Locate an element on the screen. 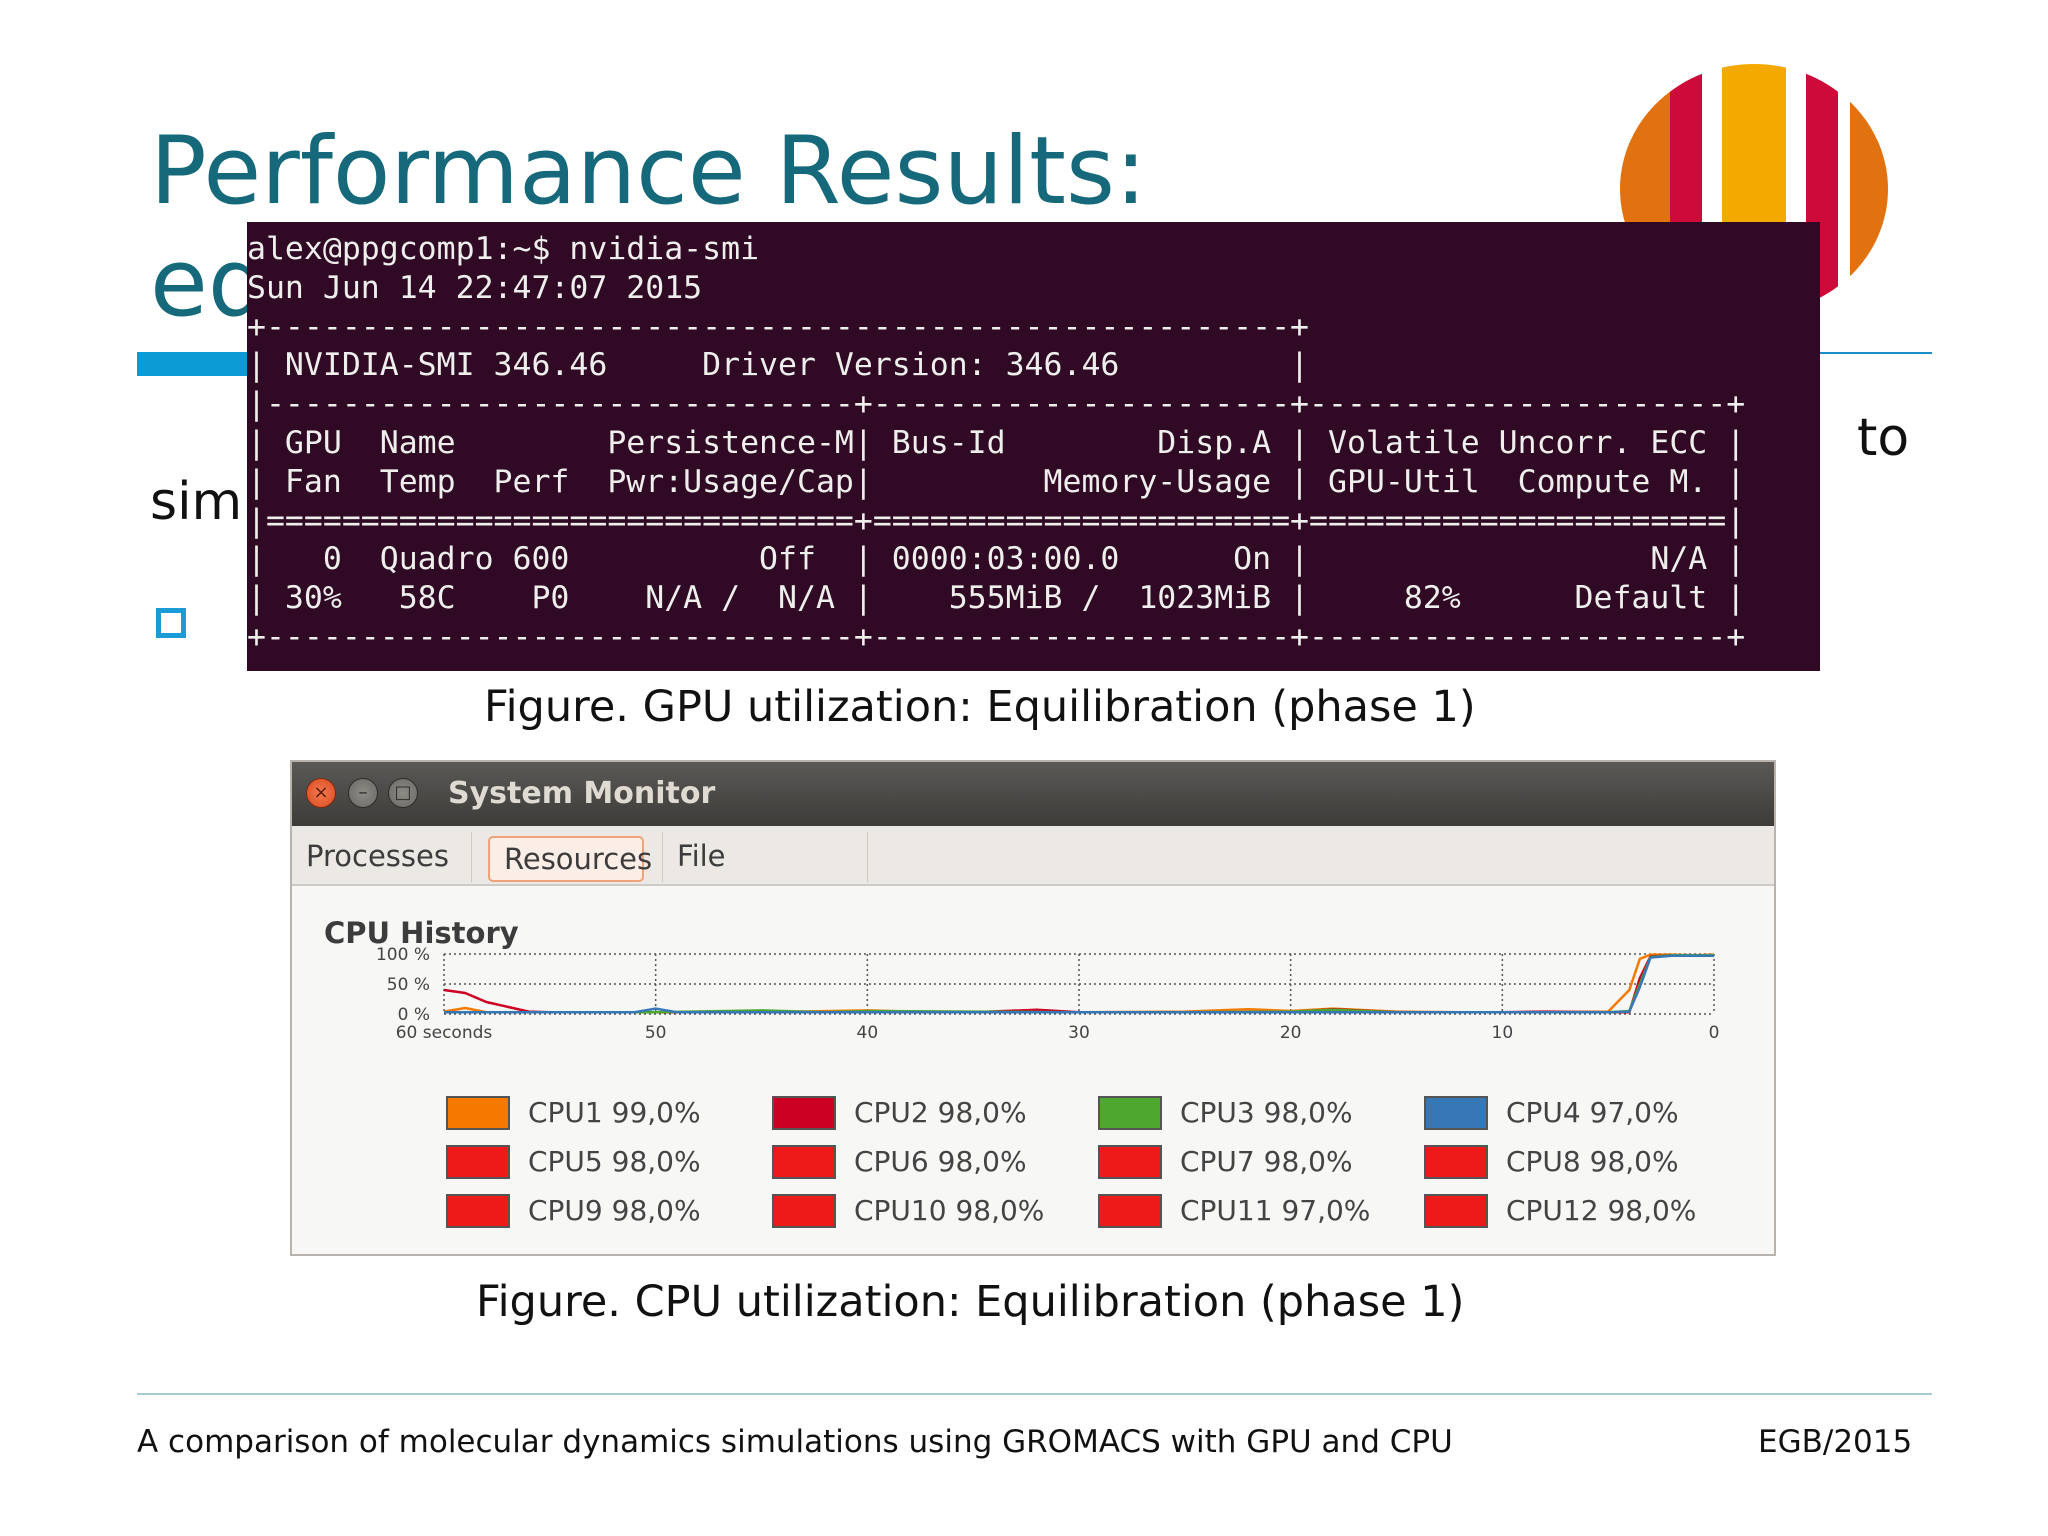  y-tick-label: 0 % is located at coordinates (414, 1015).